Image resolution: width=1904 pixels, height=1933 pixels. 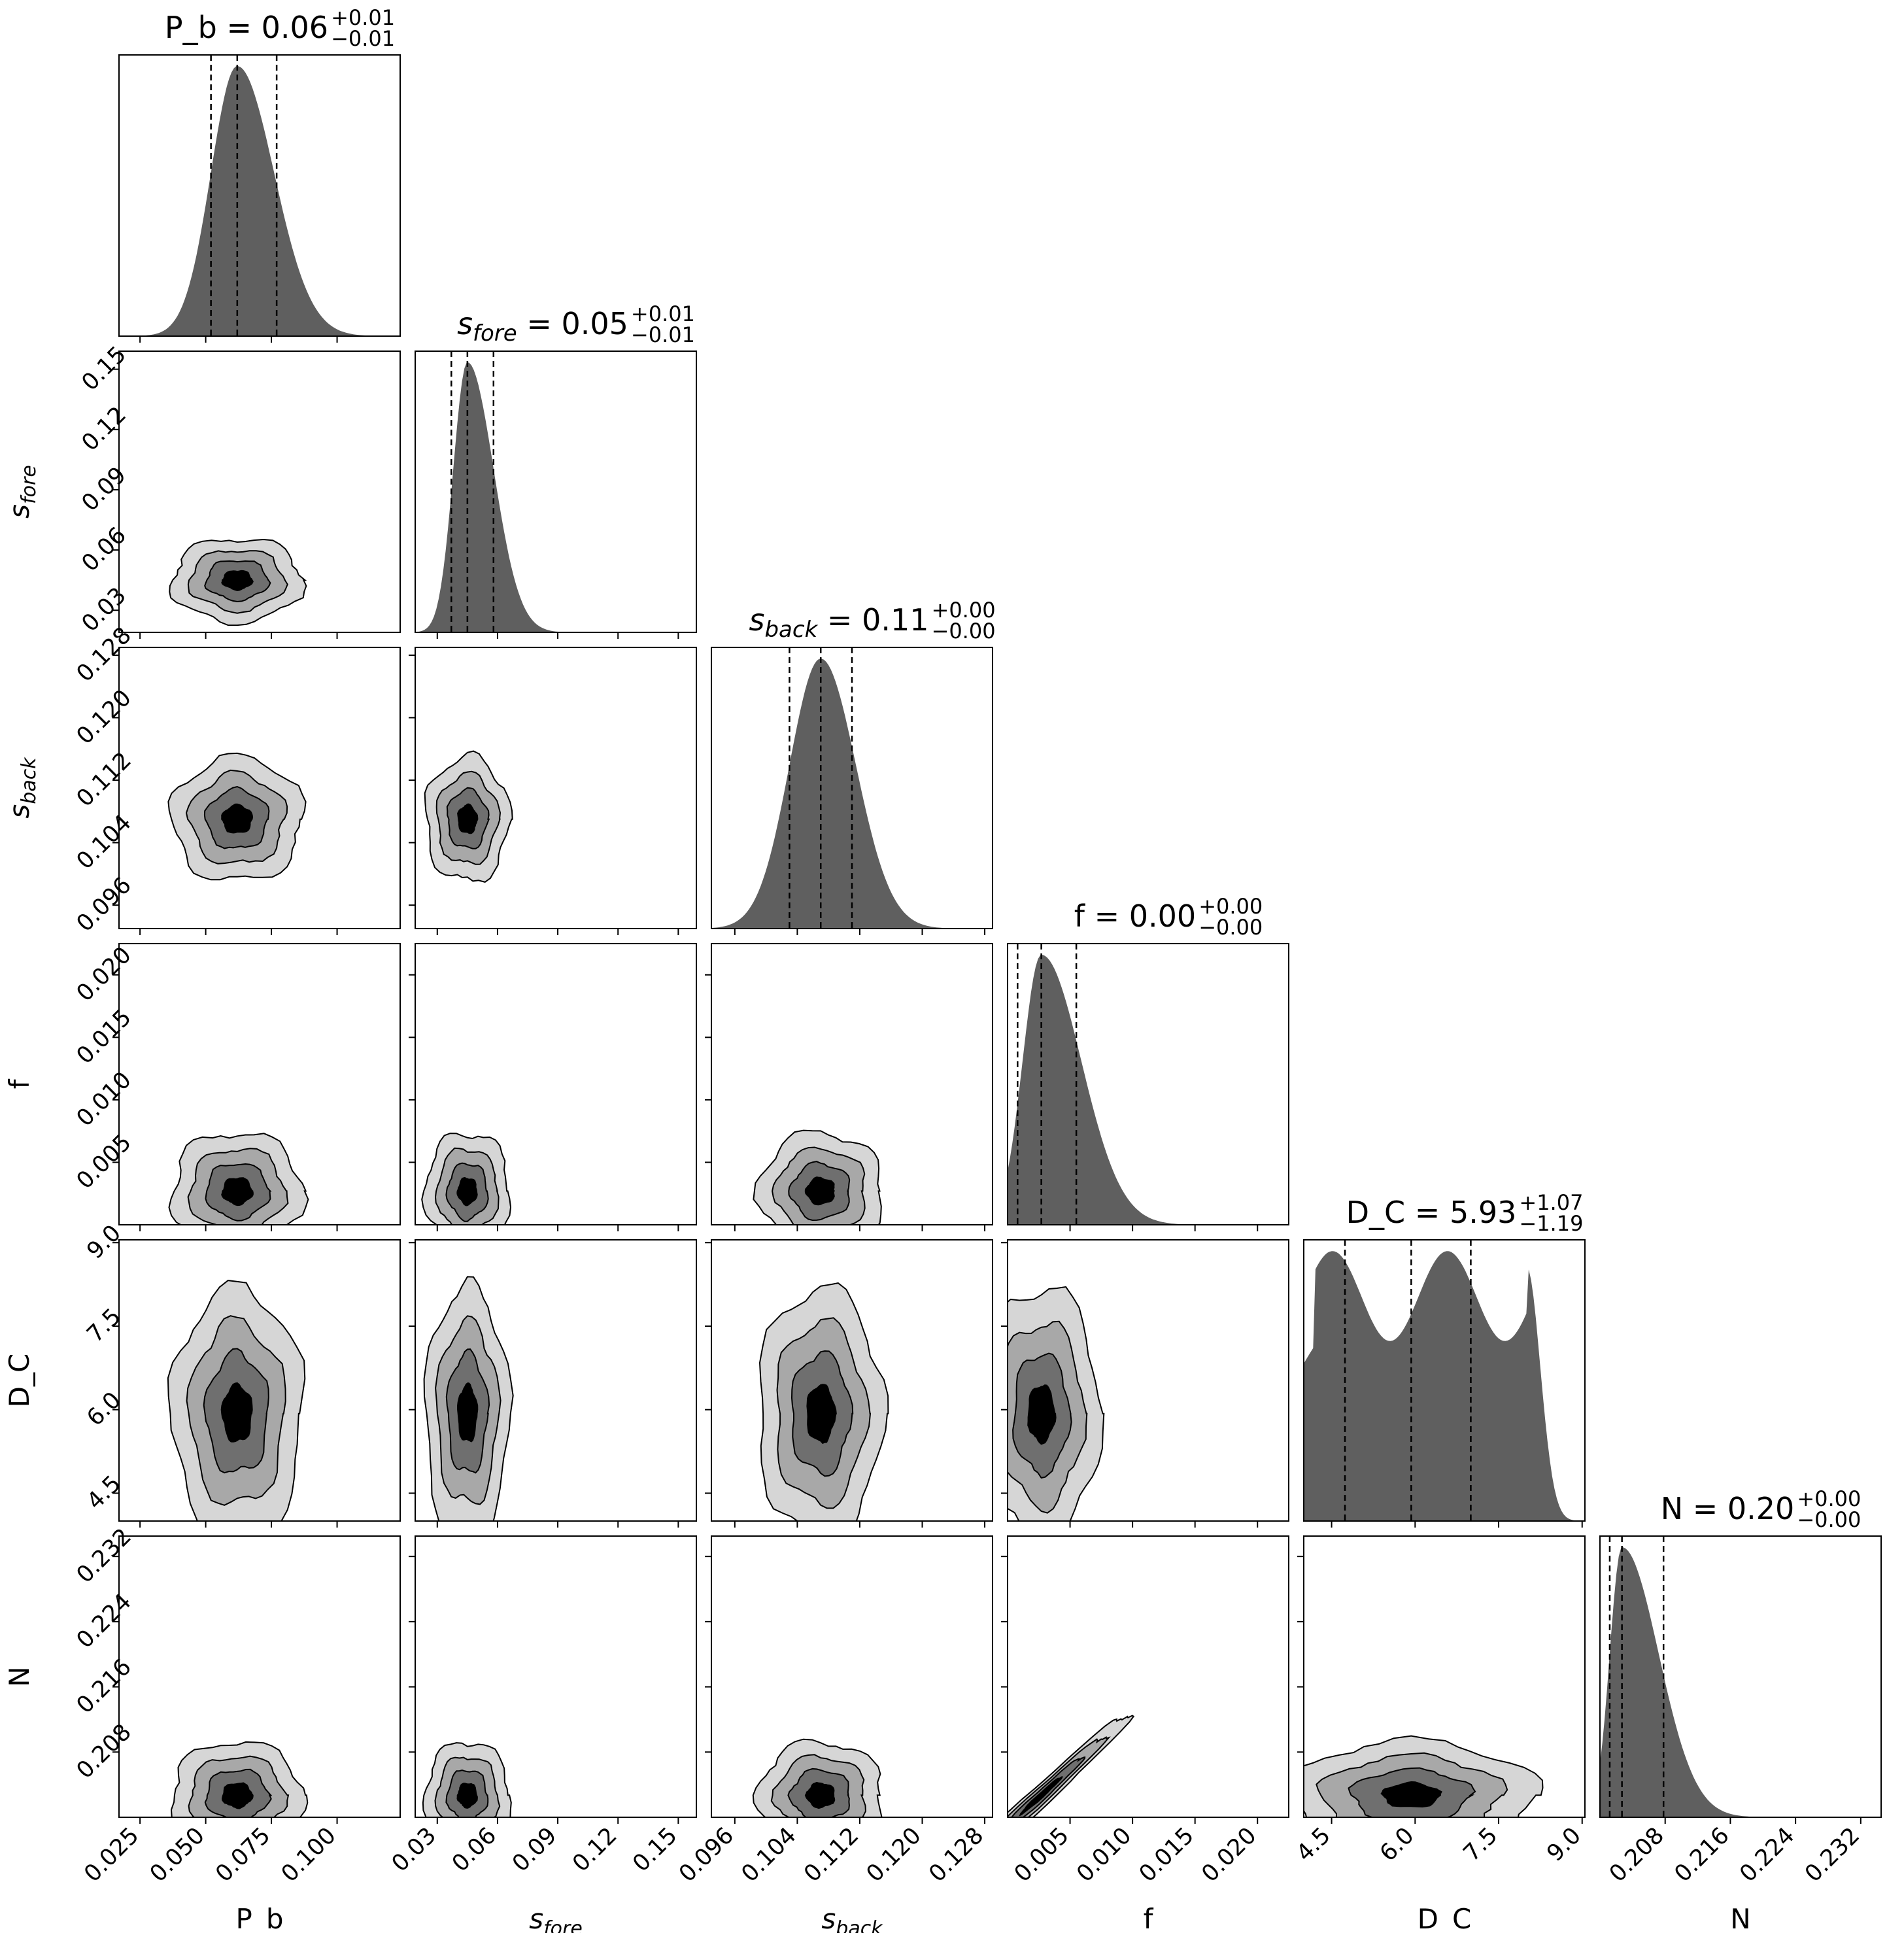 I want to click on x-axis-label-f: f, so click(x=1149, y=1918).